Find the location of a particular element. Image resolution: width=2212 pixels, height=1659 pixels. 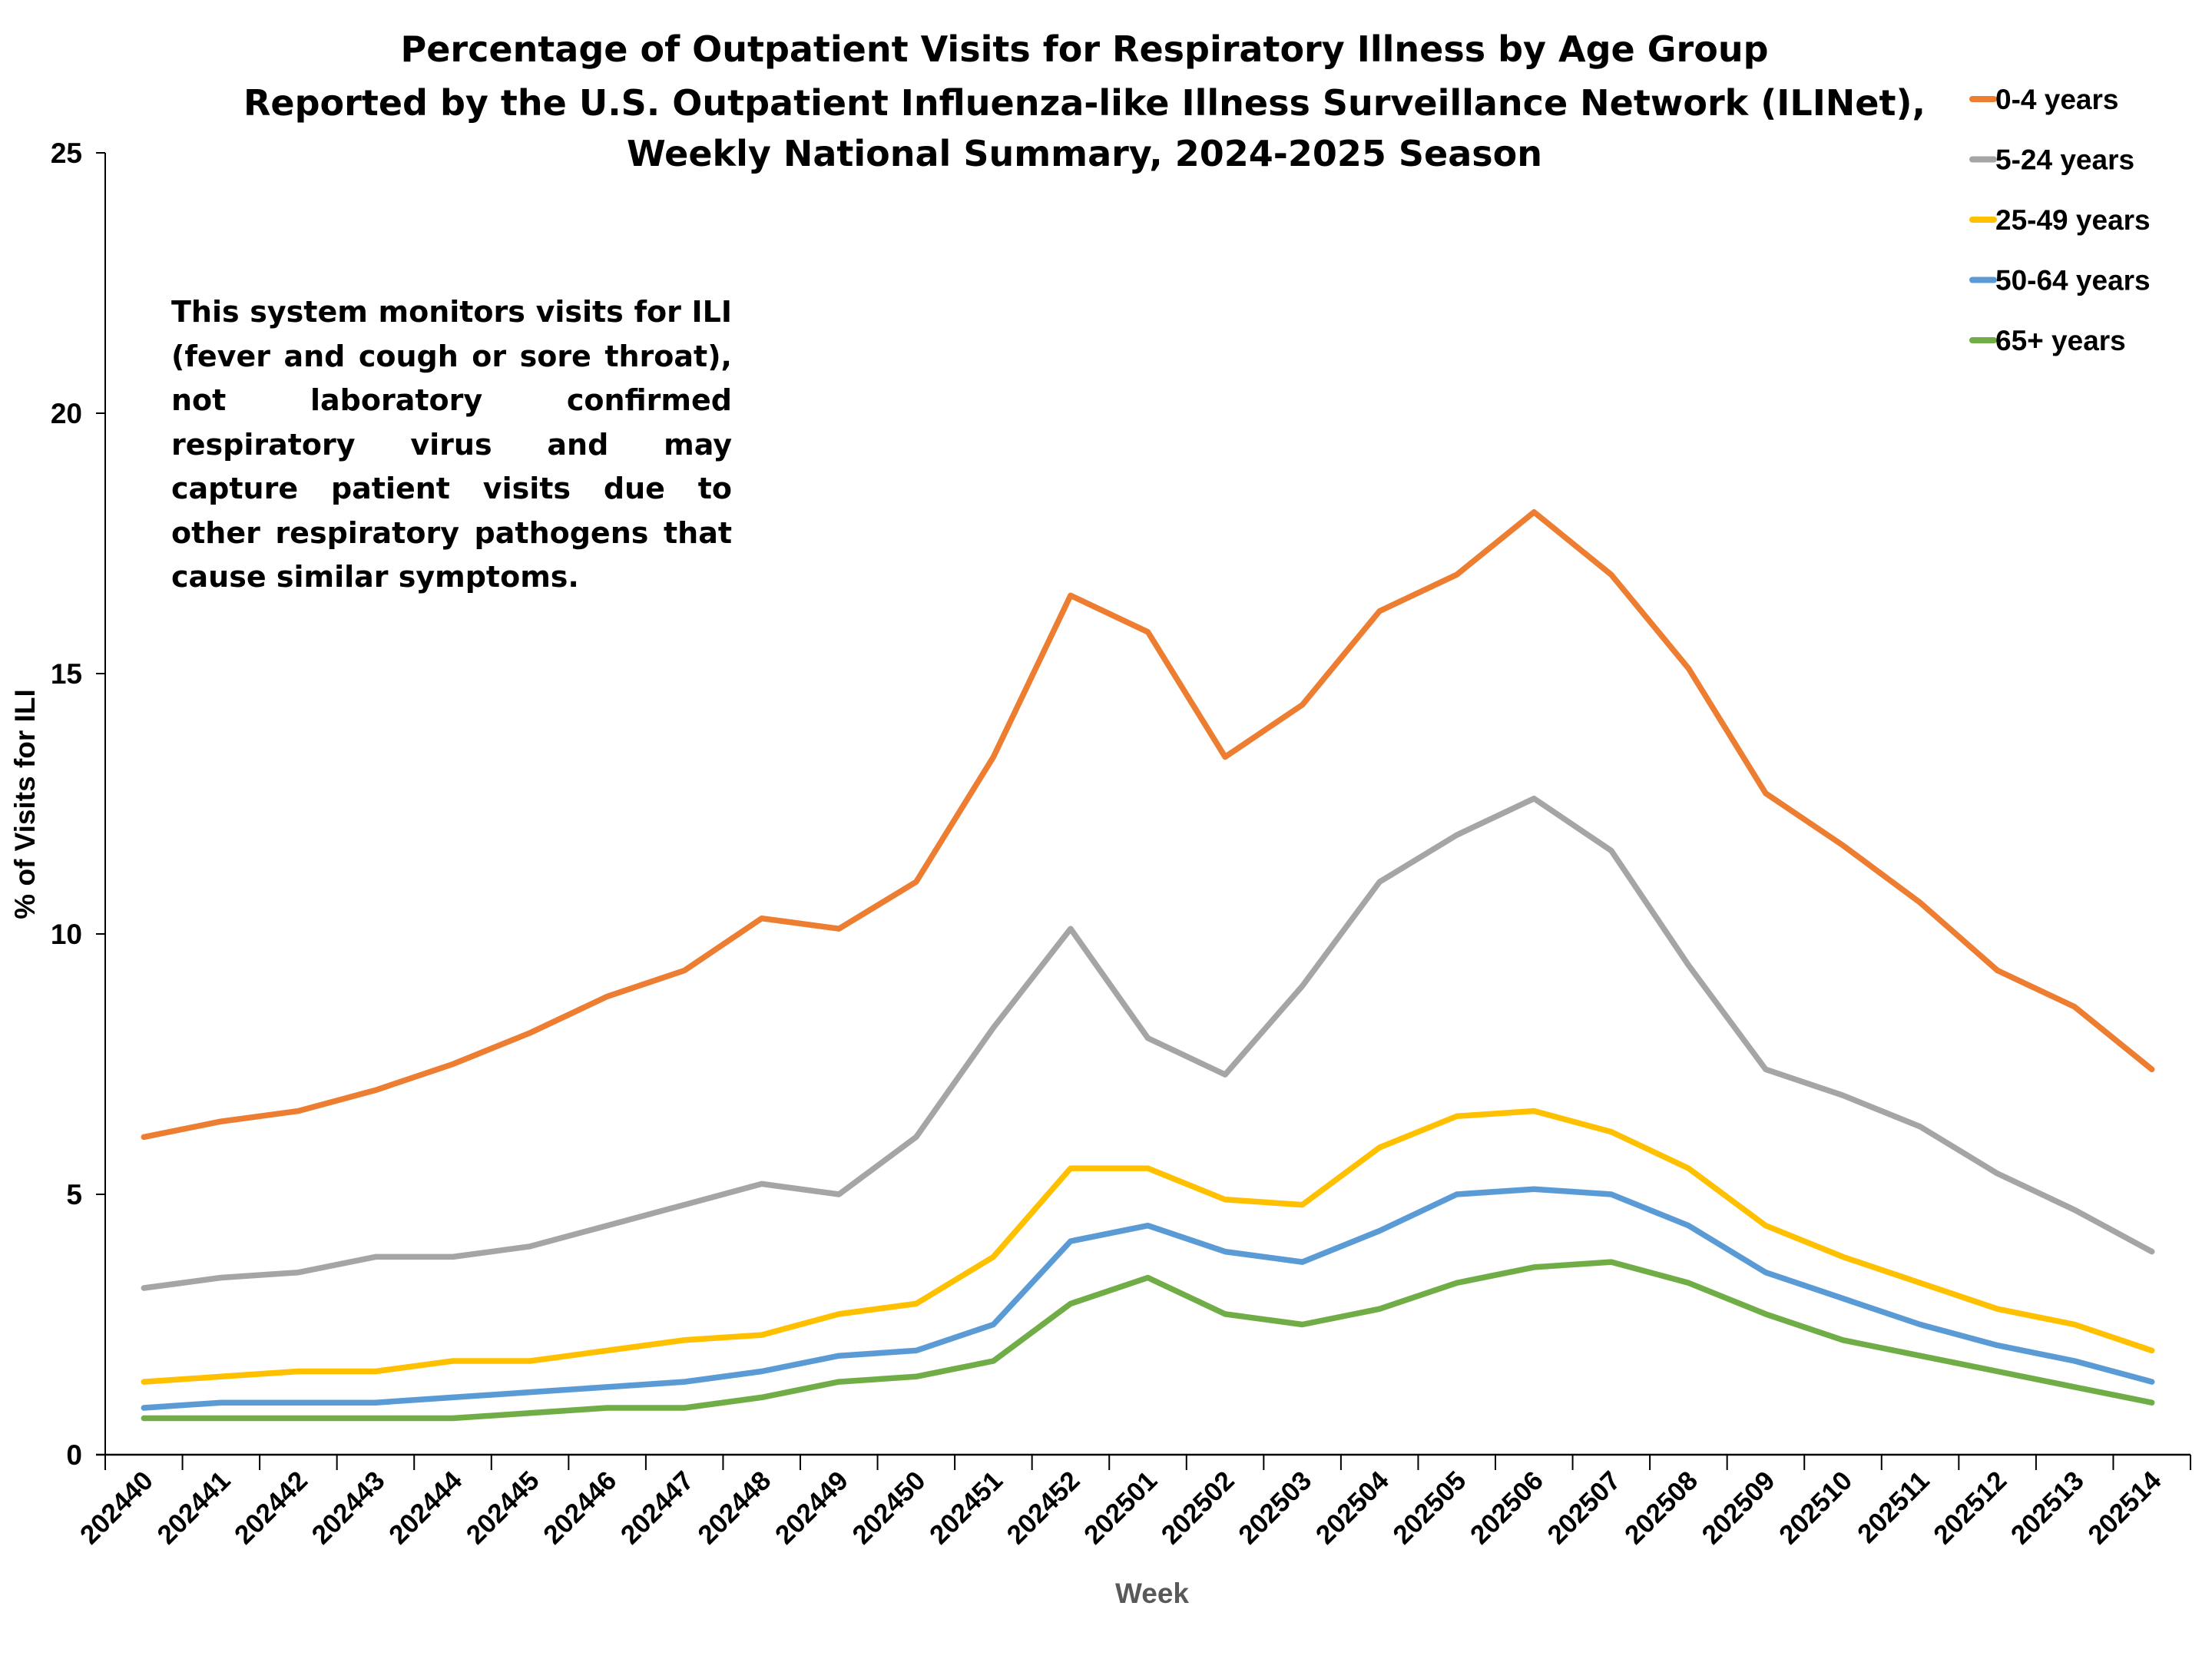

x-tick-label: 202443 is located at coordinates (348, 1507).